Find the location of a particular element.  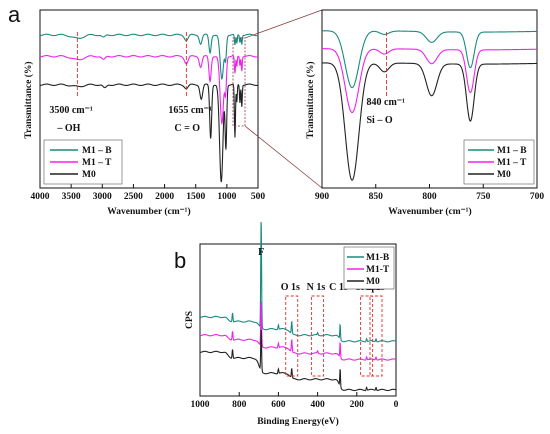

legend-label-m1t: M1-T is located at coordinates (378, 270).